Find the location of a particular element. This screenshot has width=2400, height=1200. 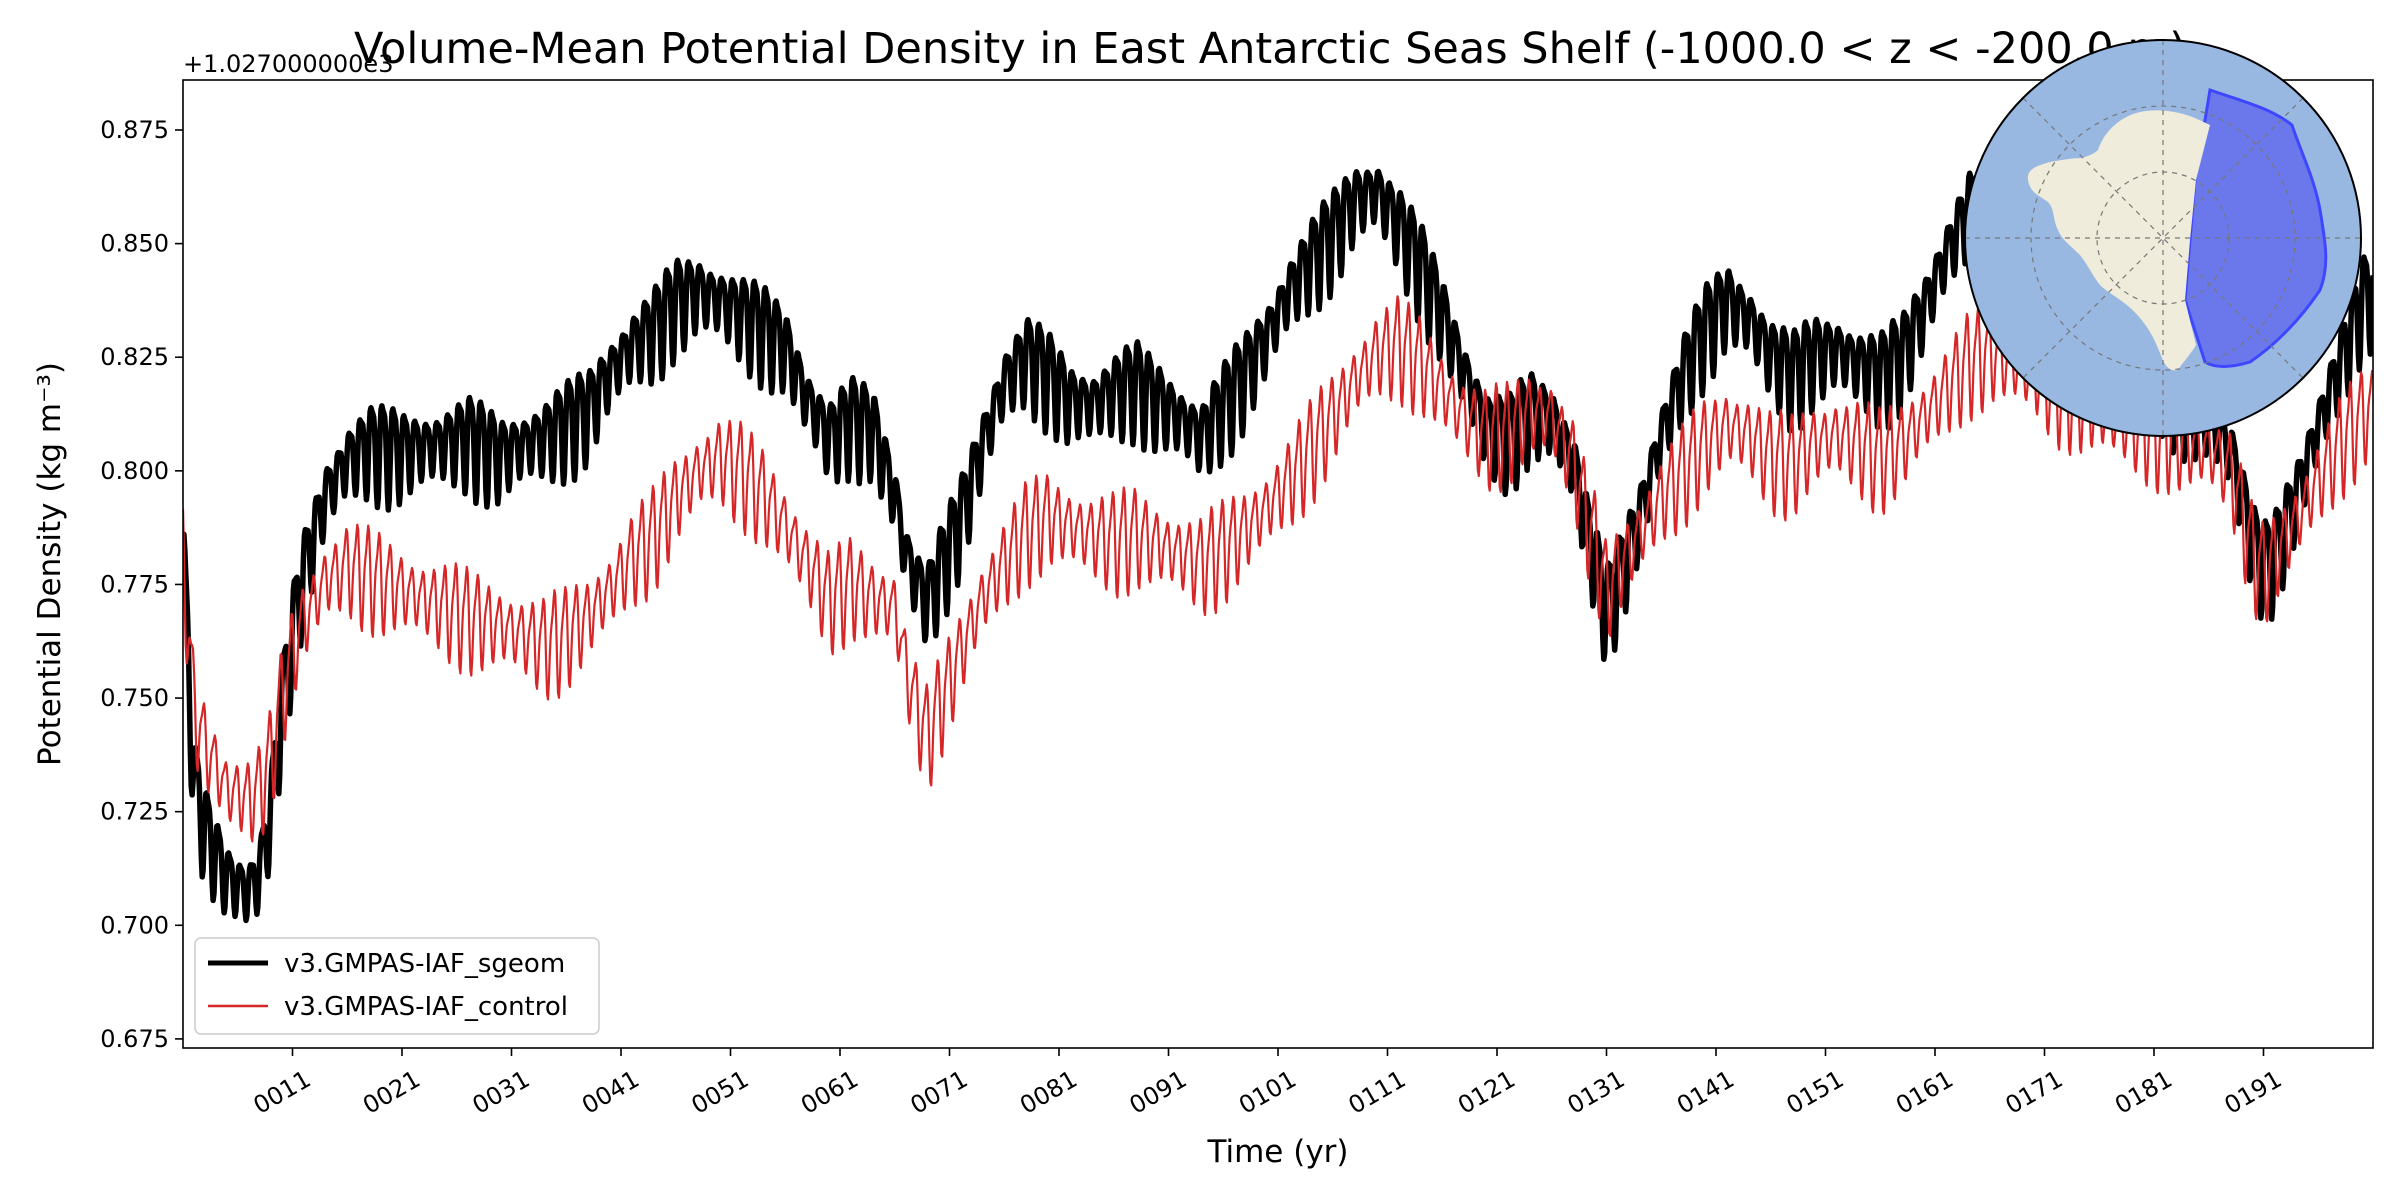

y-tick-label: 0.750 is located at coordinates (134, 698).